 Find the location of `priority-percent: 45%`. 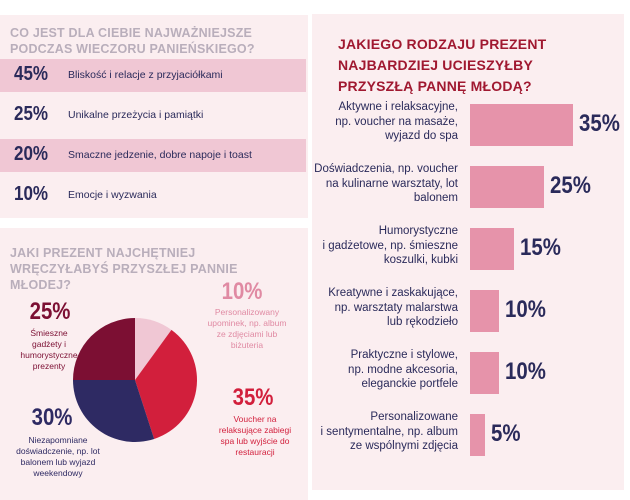

priority-percent: 45% is located at coordinates (31, 74).